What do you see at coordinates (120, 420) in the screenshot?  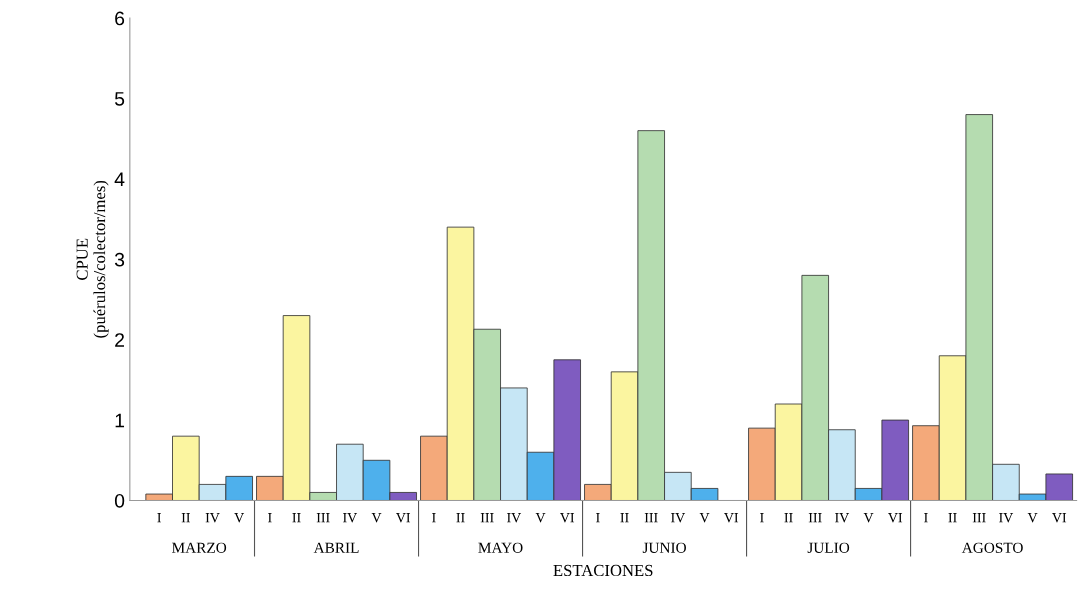 I see `y-tick-label: 1` at bounding box center [120, 420].